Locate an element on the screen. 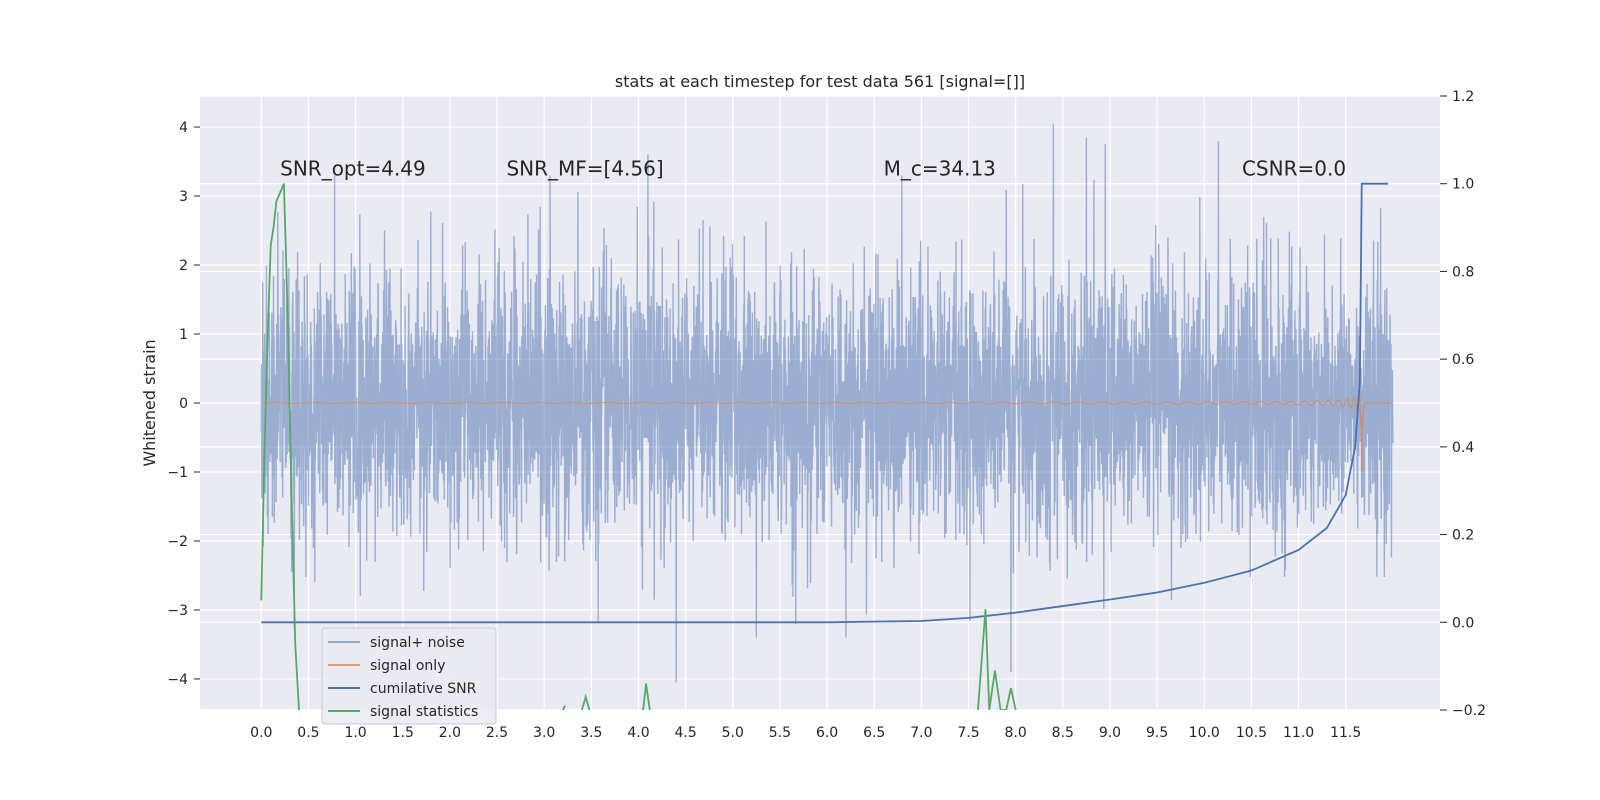  y-tick-label: 4 is located at coordinates (183, 128).